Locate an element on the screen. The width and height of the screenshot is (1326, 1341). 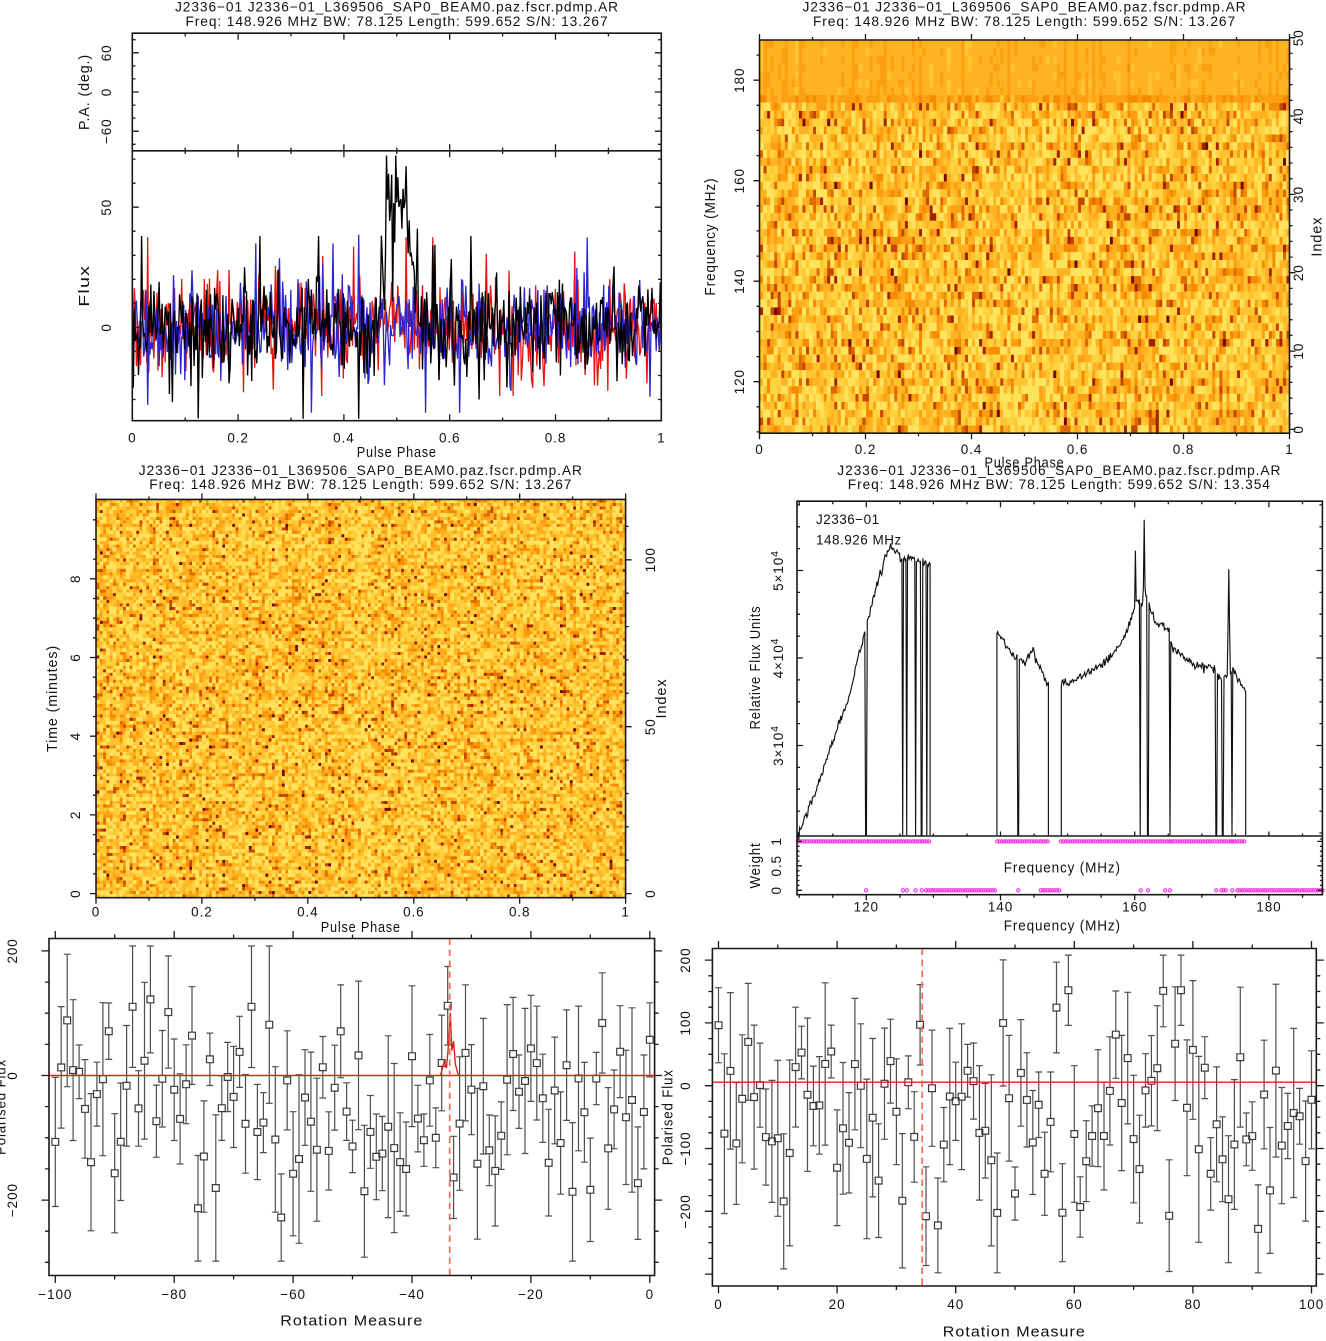
svg-text: 5×104 is located at coordinates (777, 570).